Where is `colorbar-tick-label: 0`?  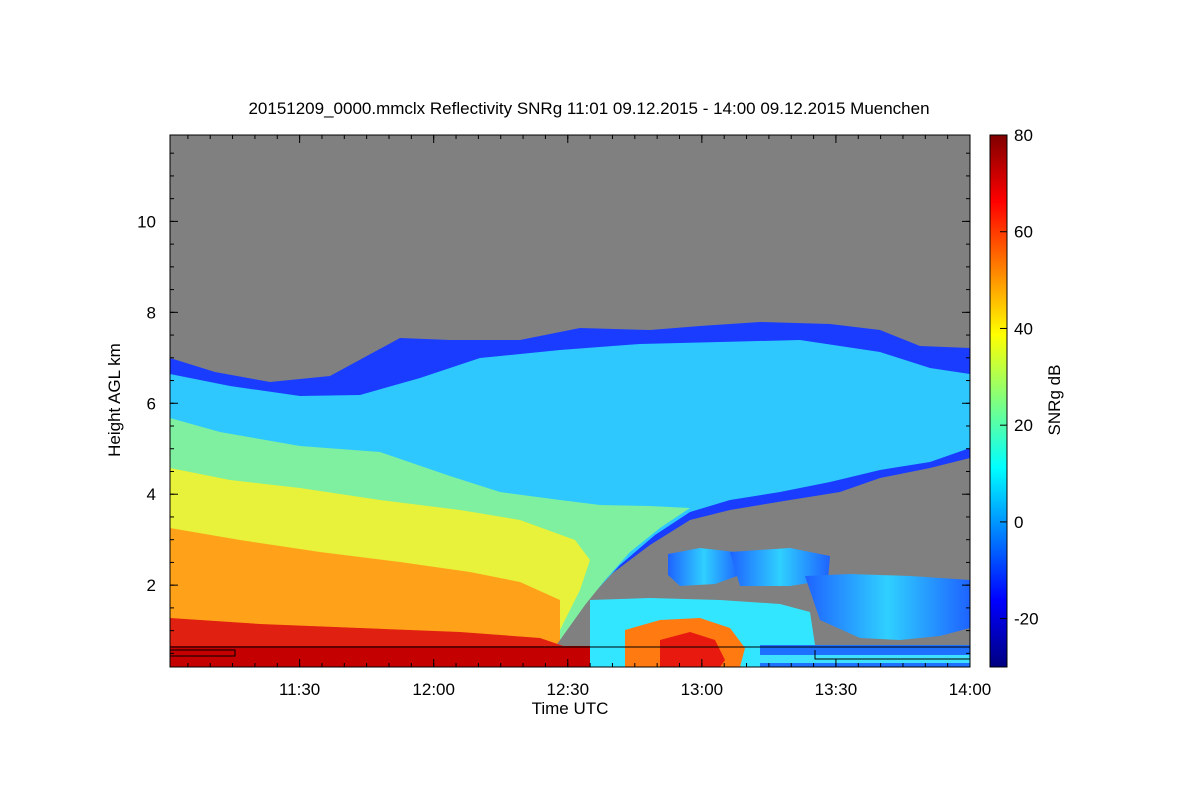 colorbar-tick-label: 0 is located at coordinates (1018, 522).